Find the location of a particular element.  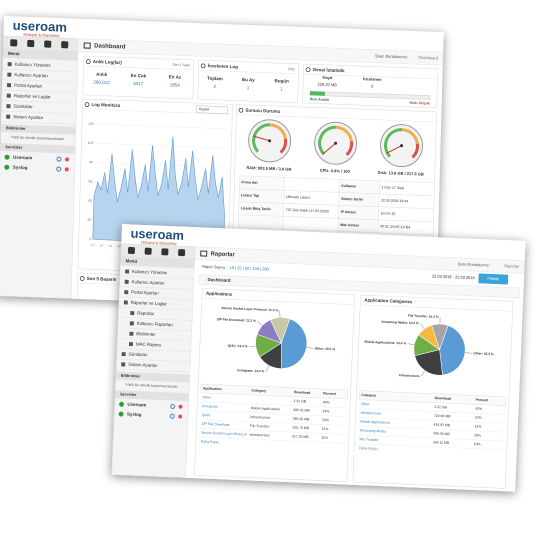

table-cell: Instagram is located at coordinates (210, 406).